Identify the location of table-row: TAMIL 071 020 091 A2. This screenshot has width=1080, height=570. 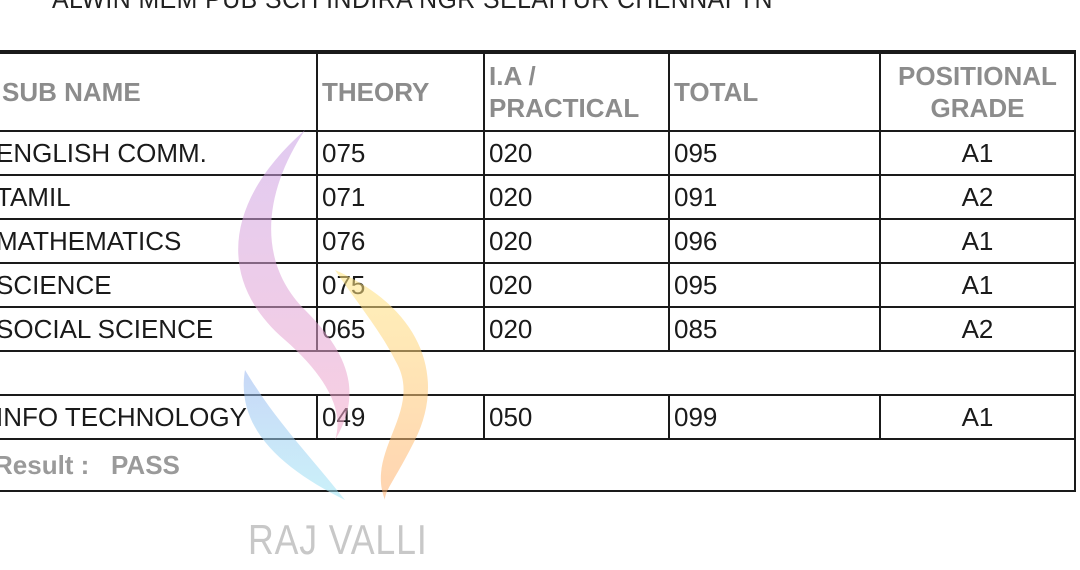
(538, 197).